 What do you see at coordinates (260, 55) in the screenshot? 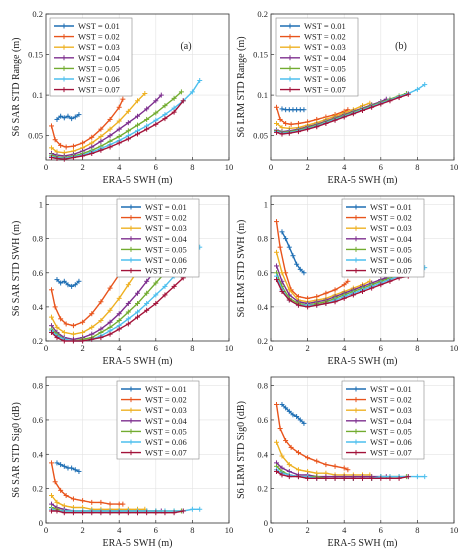
I see `y-tick-label: 0.15` at bounding box center [260, 55].